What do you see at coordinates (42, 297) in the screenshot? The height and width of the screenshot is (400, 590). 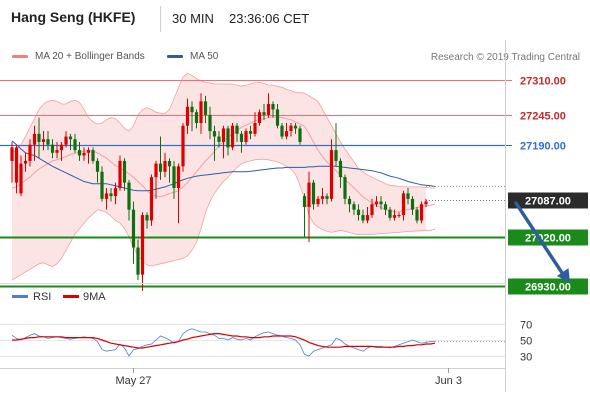 I see `legend-rsi-label: RSI` at bounding box center [42, 297].